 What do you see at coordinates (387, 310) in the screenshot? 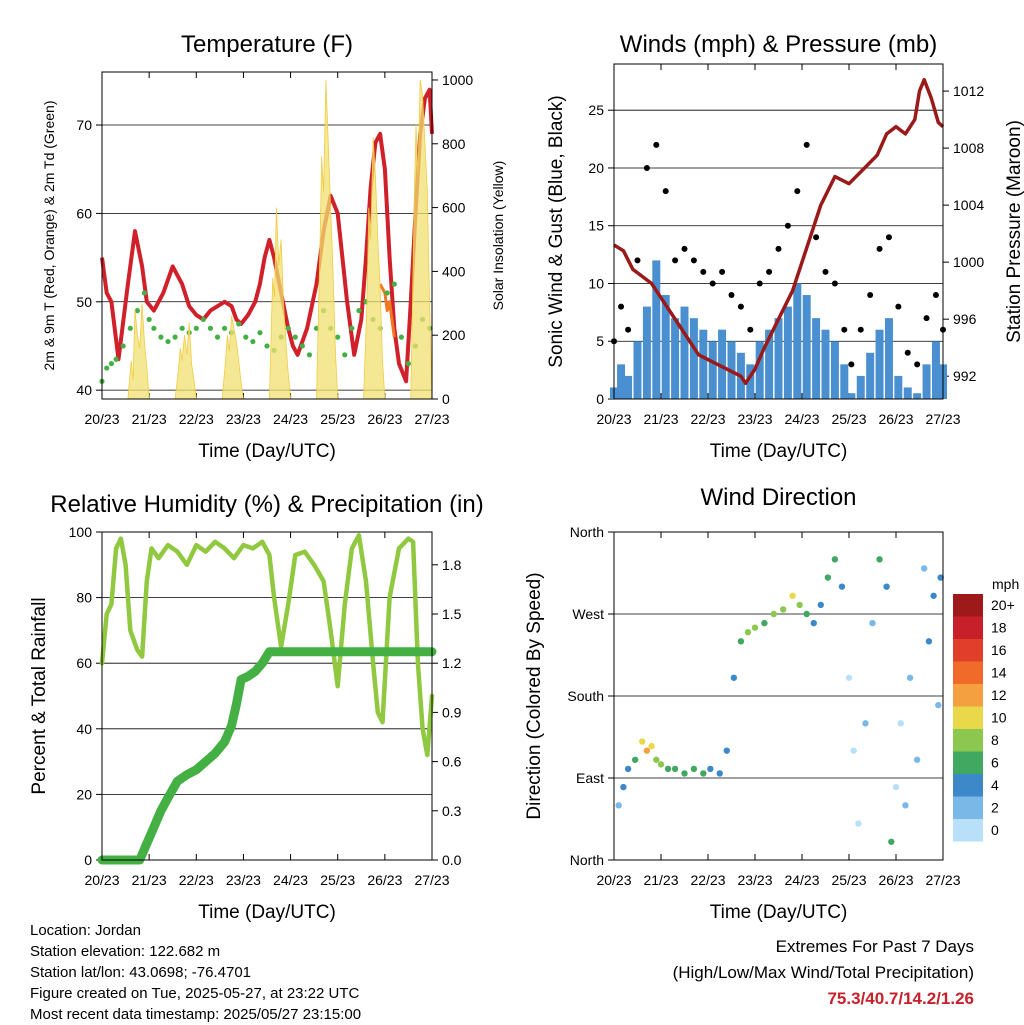
I see `temp_9m-series` at bounding box center [387, 310].